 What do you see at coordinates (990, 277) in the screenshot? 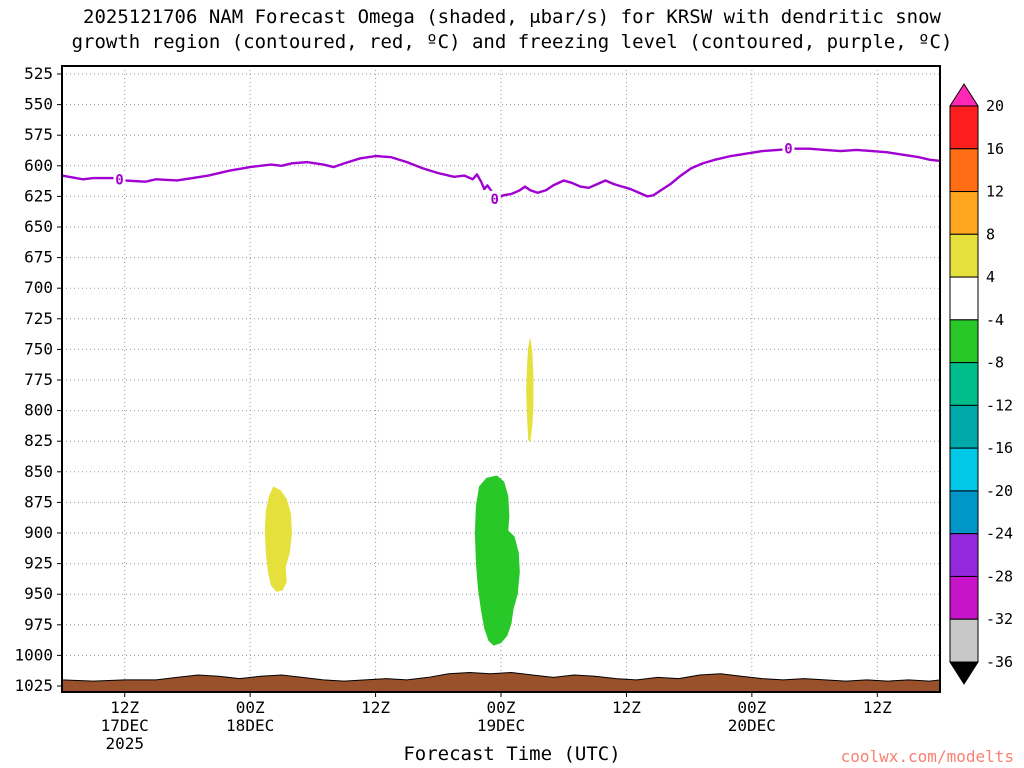
I see `svg-text: 4` at bounding box center [990, 277].